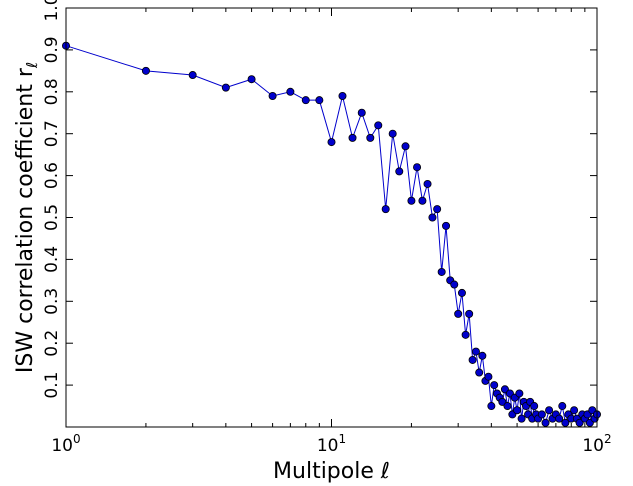 Image resolution: width=633 pixels, height=486 pixels. Describe the element at coordinates (52, 91) in the screenshot. I see `y-tick-label: 0.8` at that location.